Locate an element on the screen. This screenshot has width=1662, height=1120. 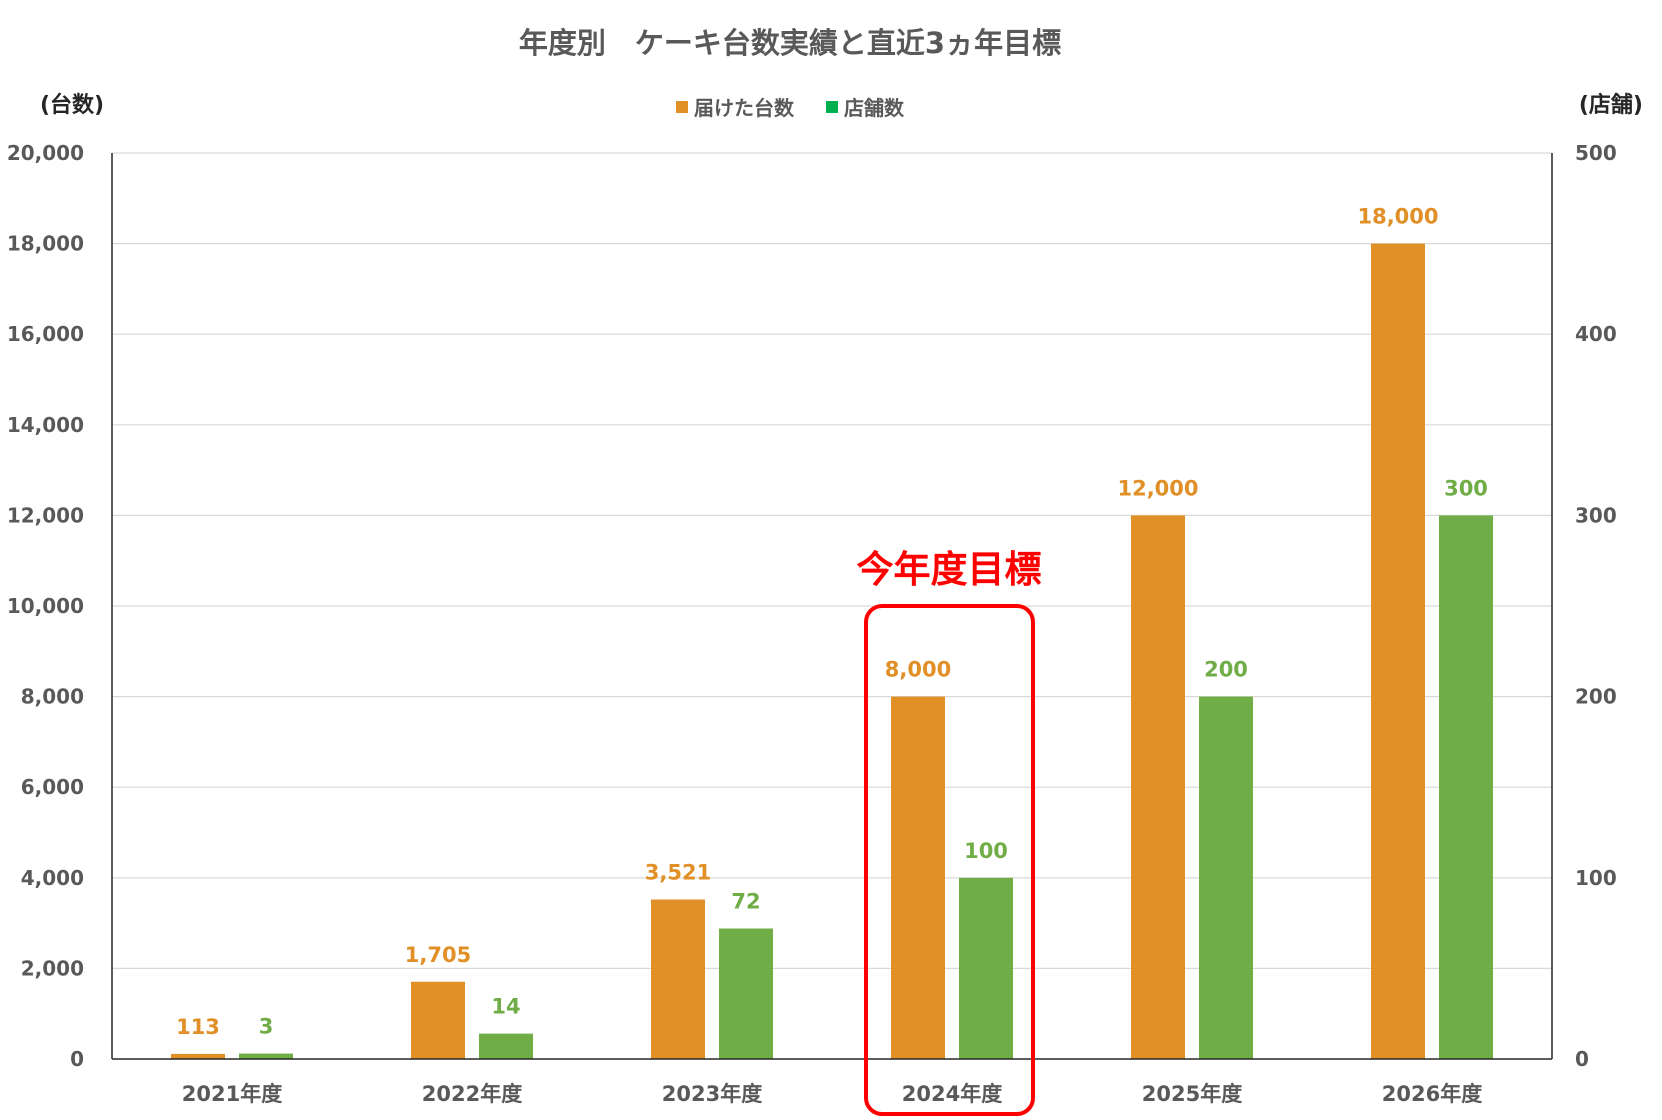
left-tick-label: 14,000 is located at coordinates (45, 425).